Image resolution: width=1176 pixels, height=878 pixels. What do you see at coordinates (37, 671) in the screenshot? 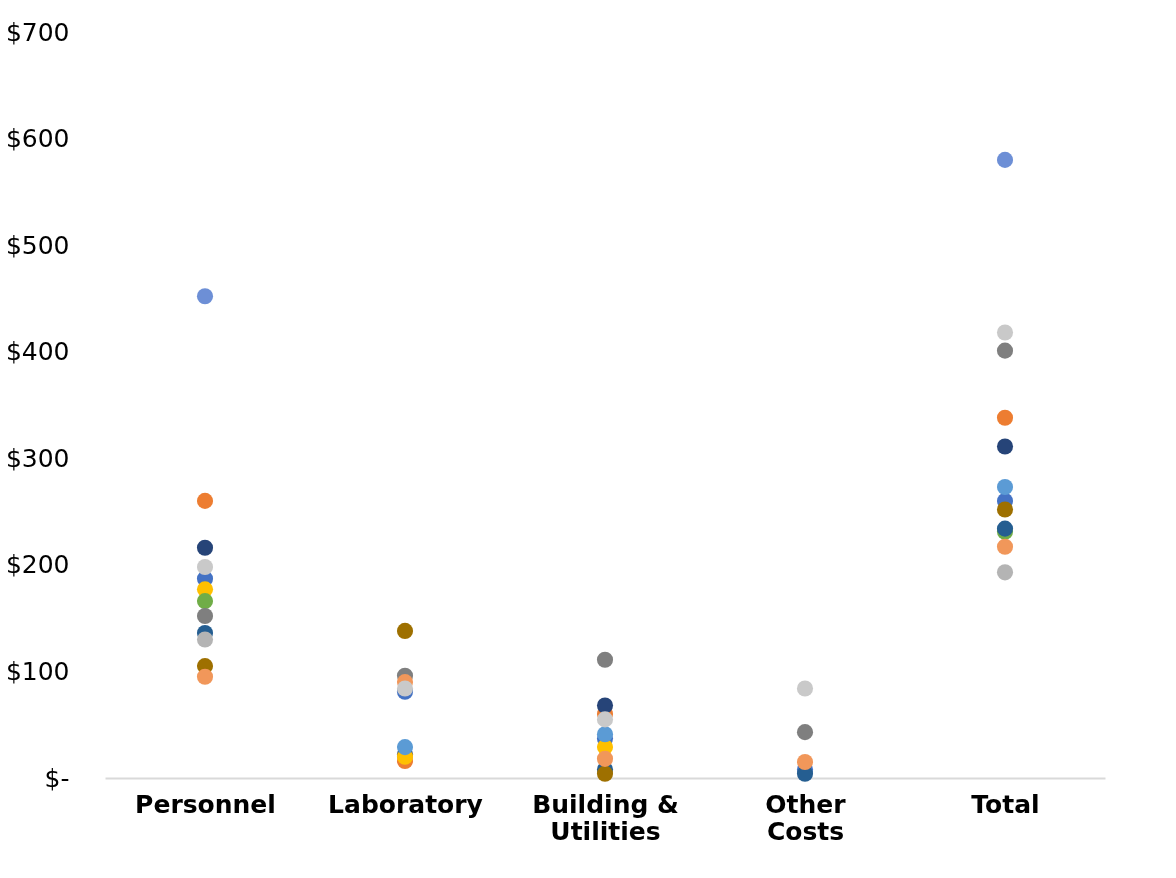
I see `y-tick-label: $100` at bounding box center [37, 671].